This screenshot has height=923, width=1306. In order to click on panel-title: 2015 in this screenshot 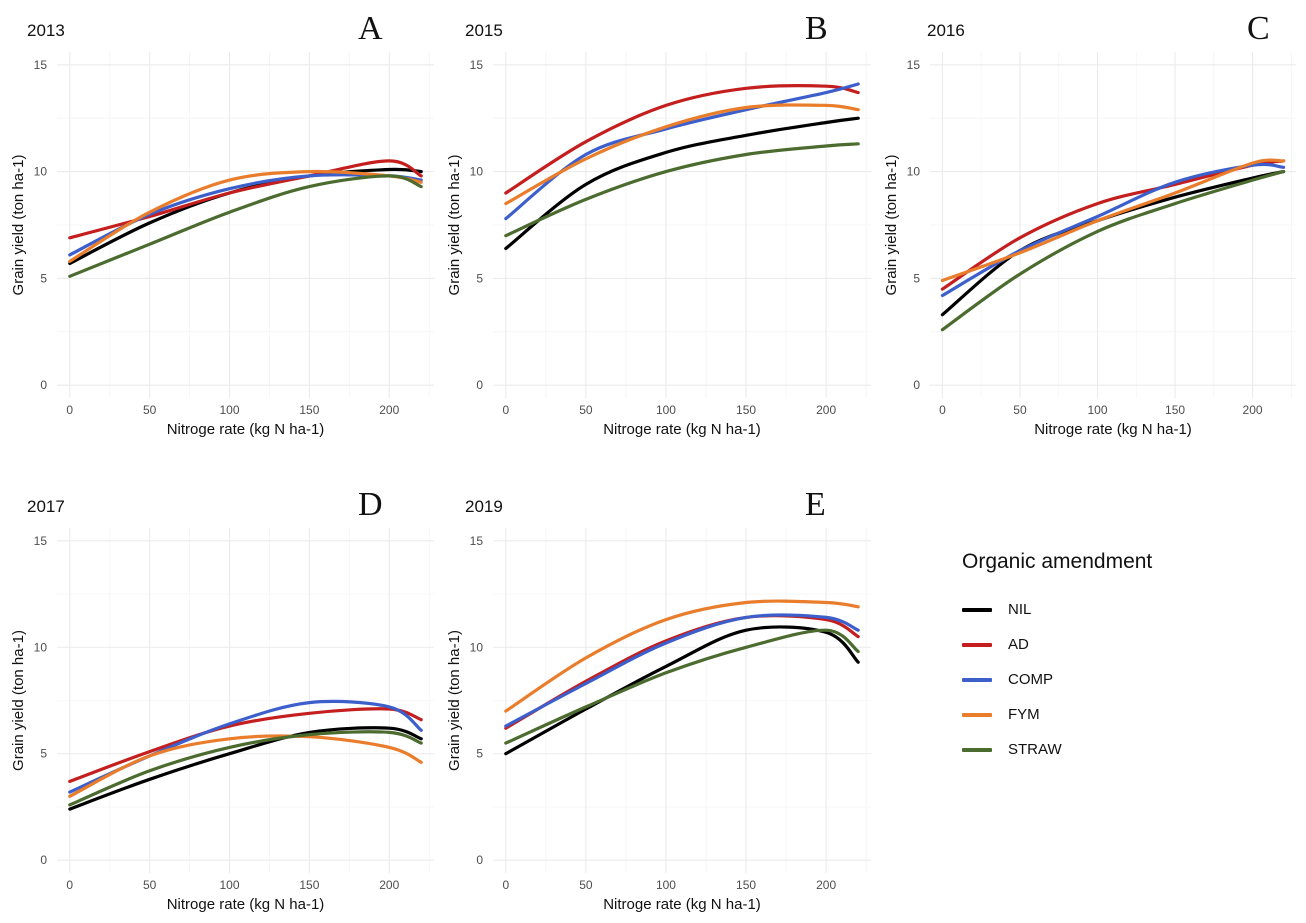, I will do `click(484, 30)`.